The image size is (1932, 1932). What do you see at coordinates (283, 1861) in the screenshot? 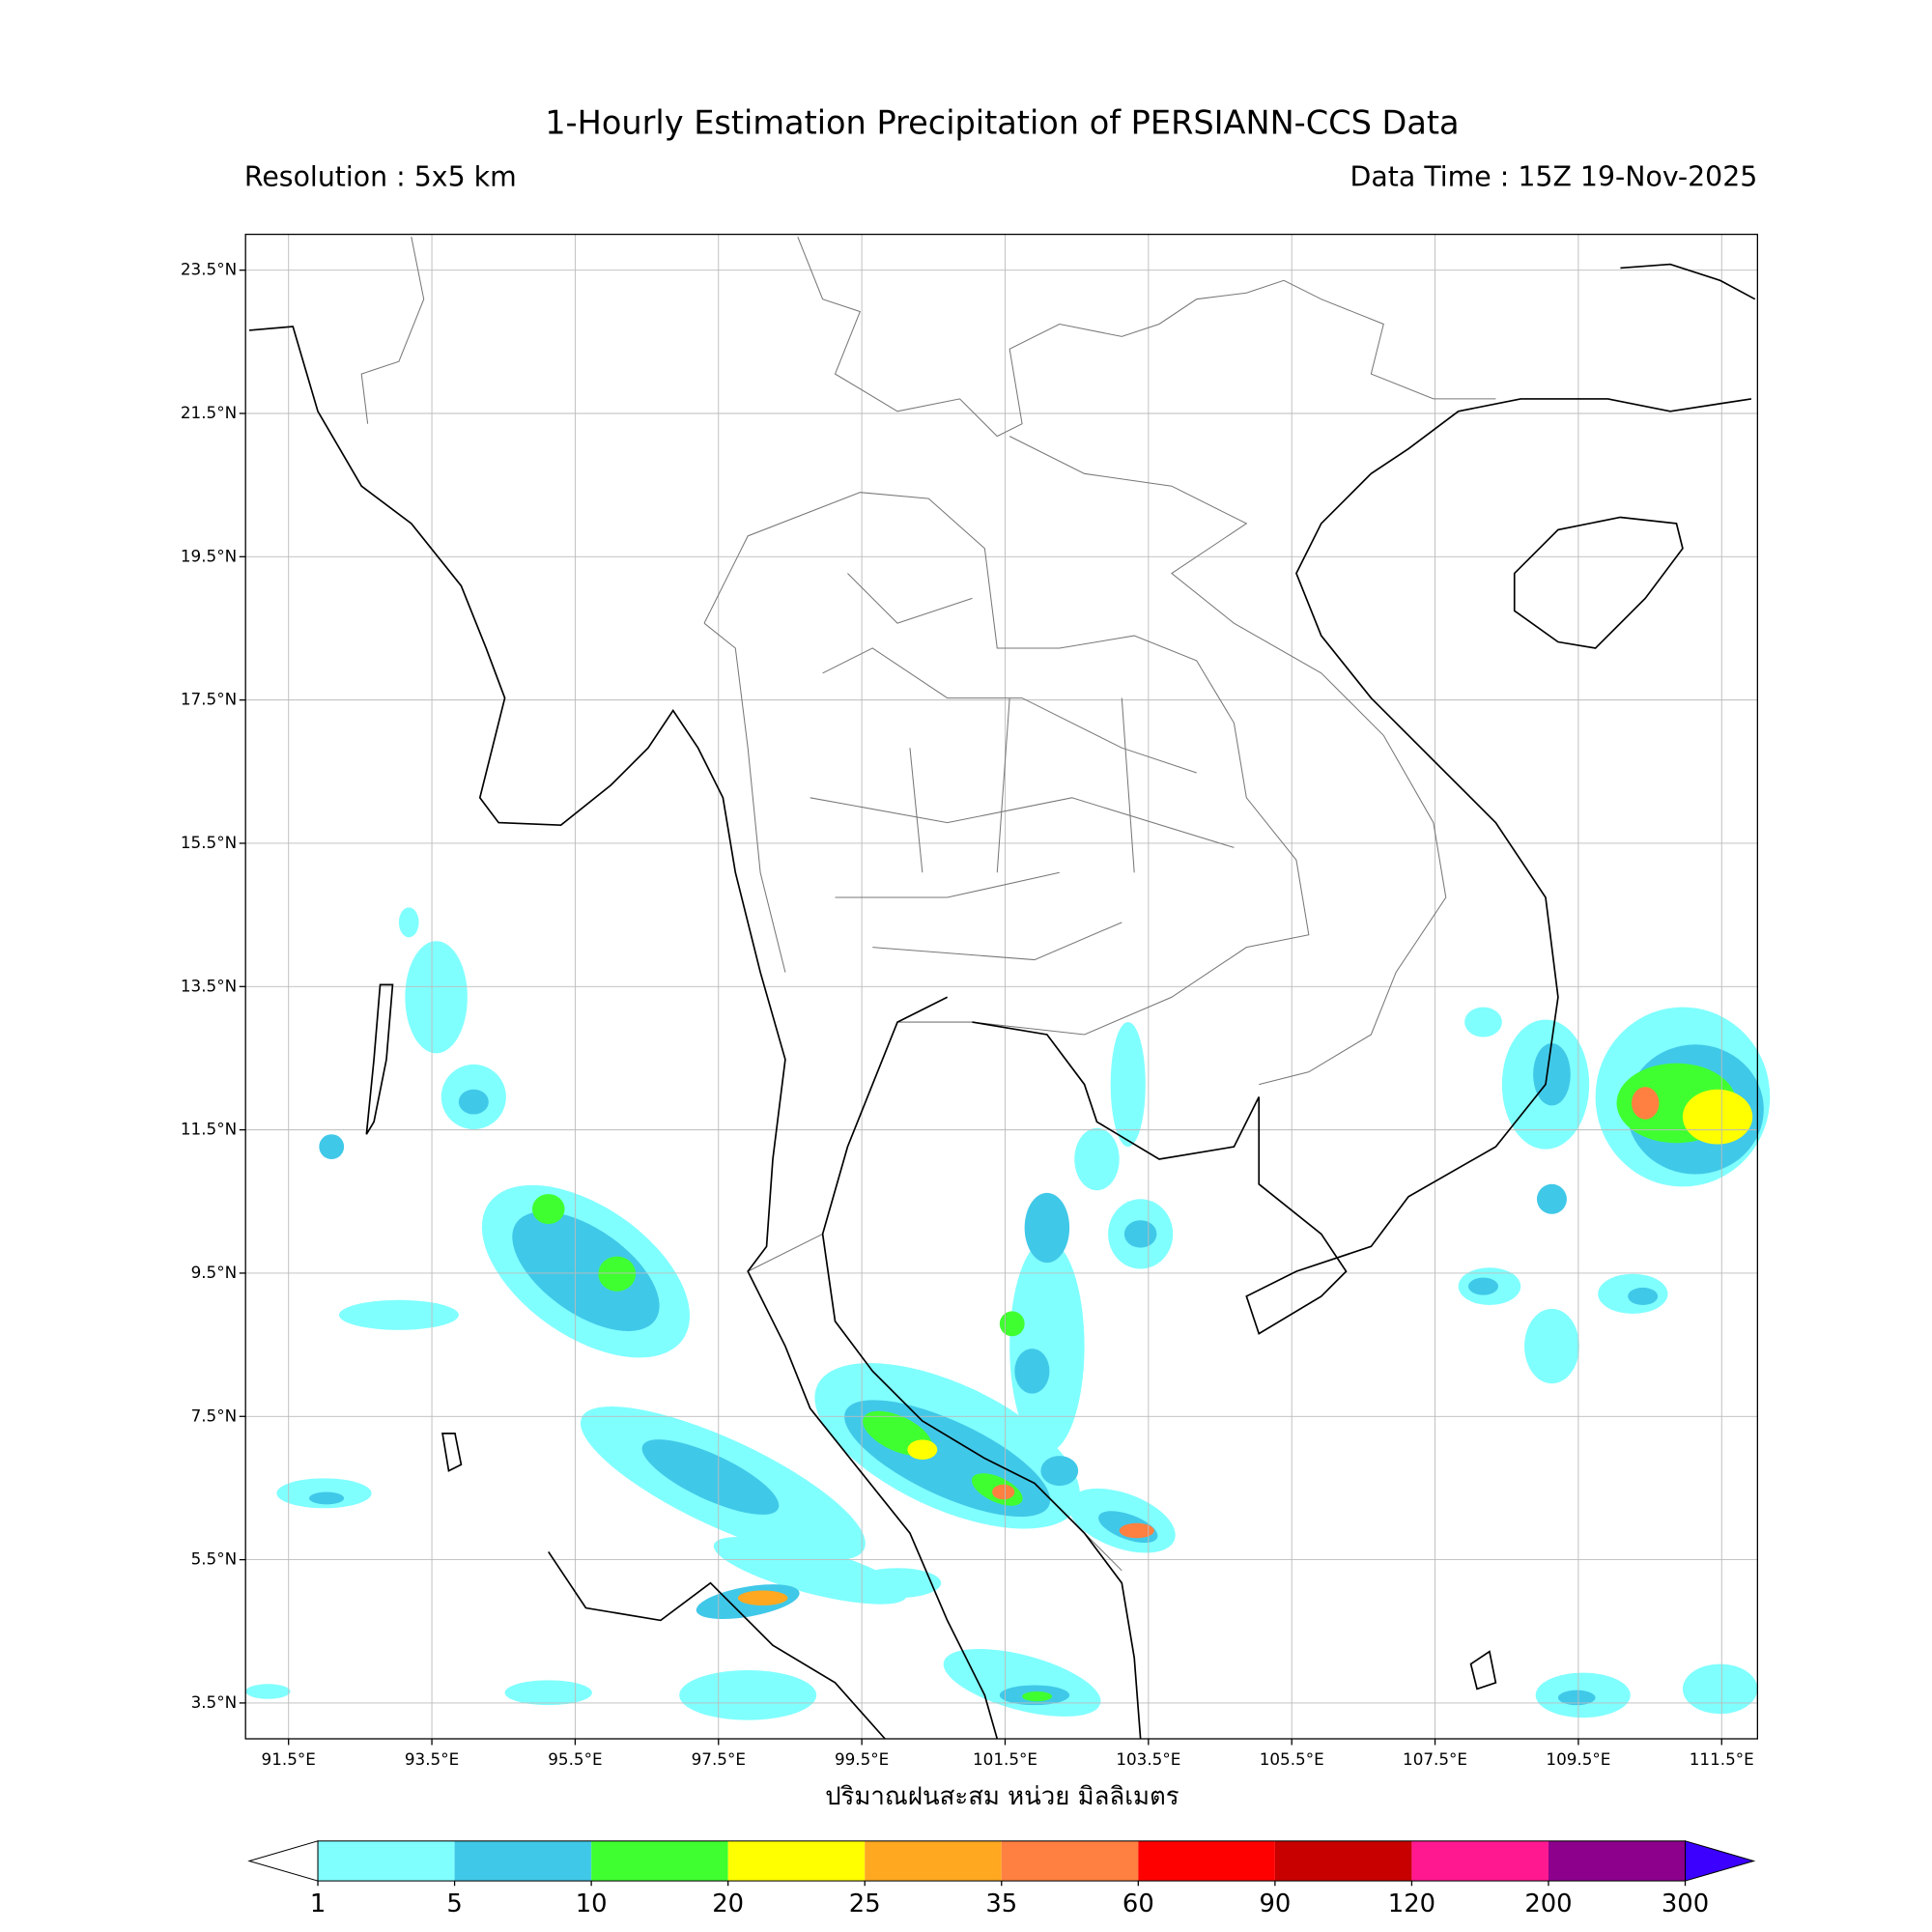
I see `colorbar-under` at bounding box center [283, 1861].